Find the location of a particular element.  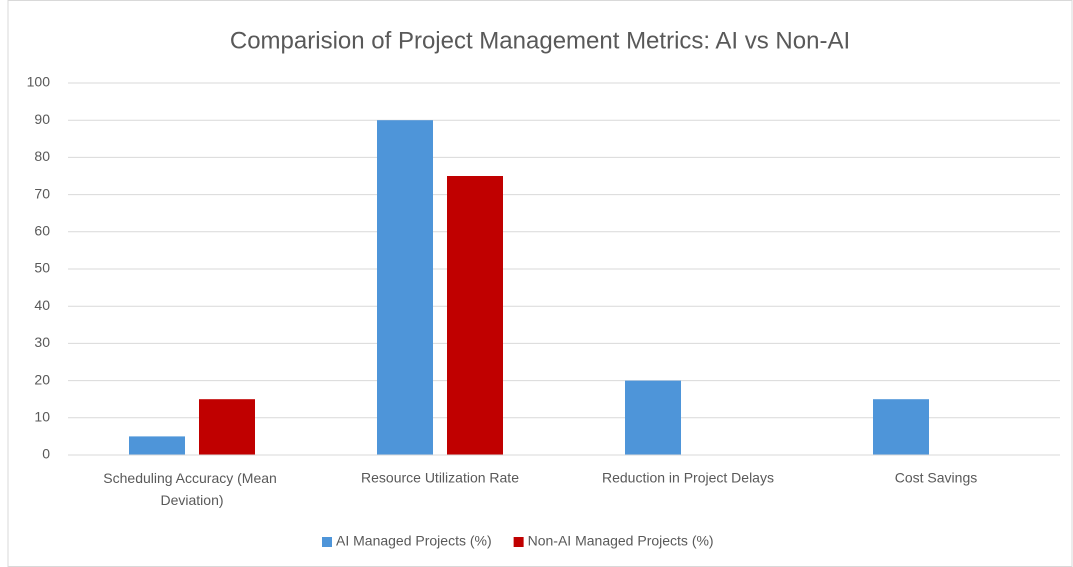

x-tick-label: Cost Savings is located at coordinates (936, 478).